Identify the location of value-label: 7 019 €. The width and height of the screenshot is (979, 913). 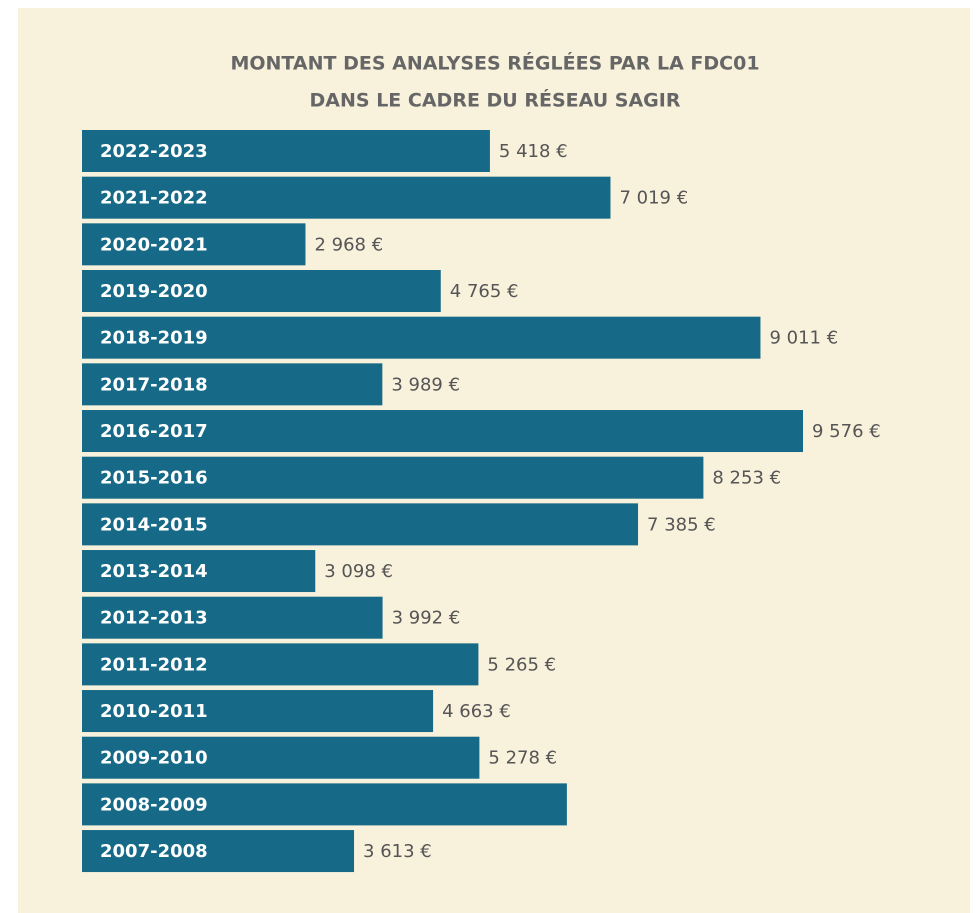
(653, 198).